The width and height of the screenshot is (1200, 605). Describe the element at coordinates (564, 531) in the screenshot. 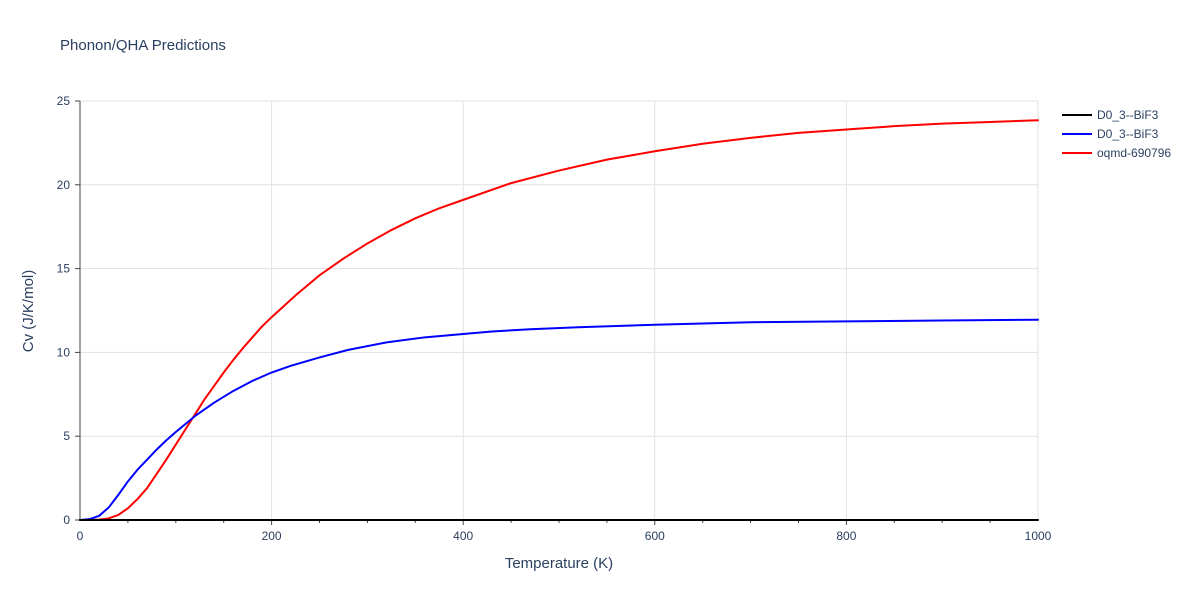

I see `x-axis-ticks: 0 200 400 600 800 1000` at that location.